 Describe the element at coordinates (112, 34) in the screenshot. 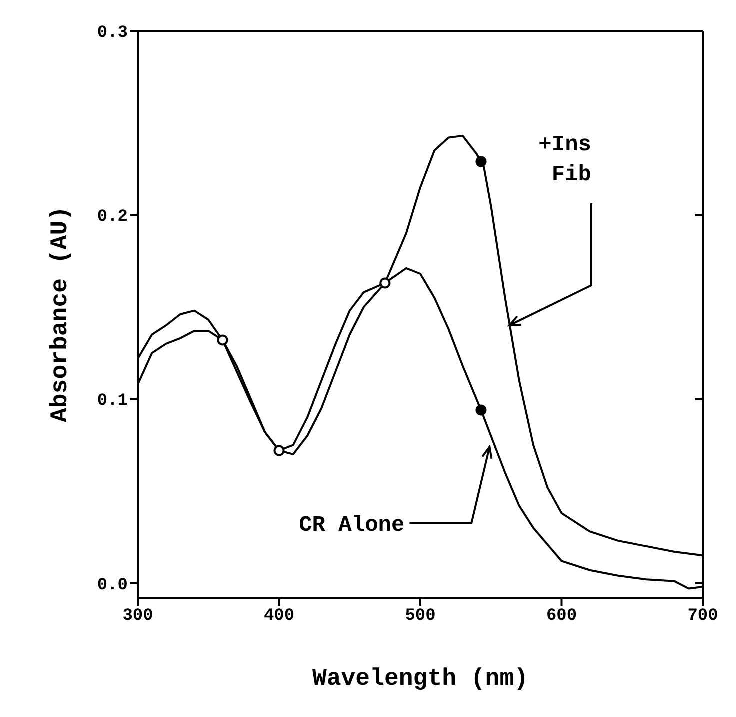

I see `y-tick-label: 0.3` at that location.